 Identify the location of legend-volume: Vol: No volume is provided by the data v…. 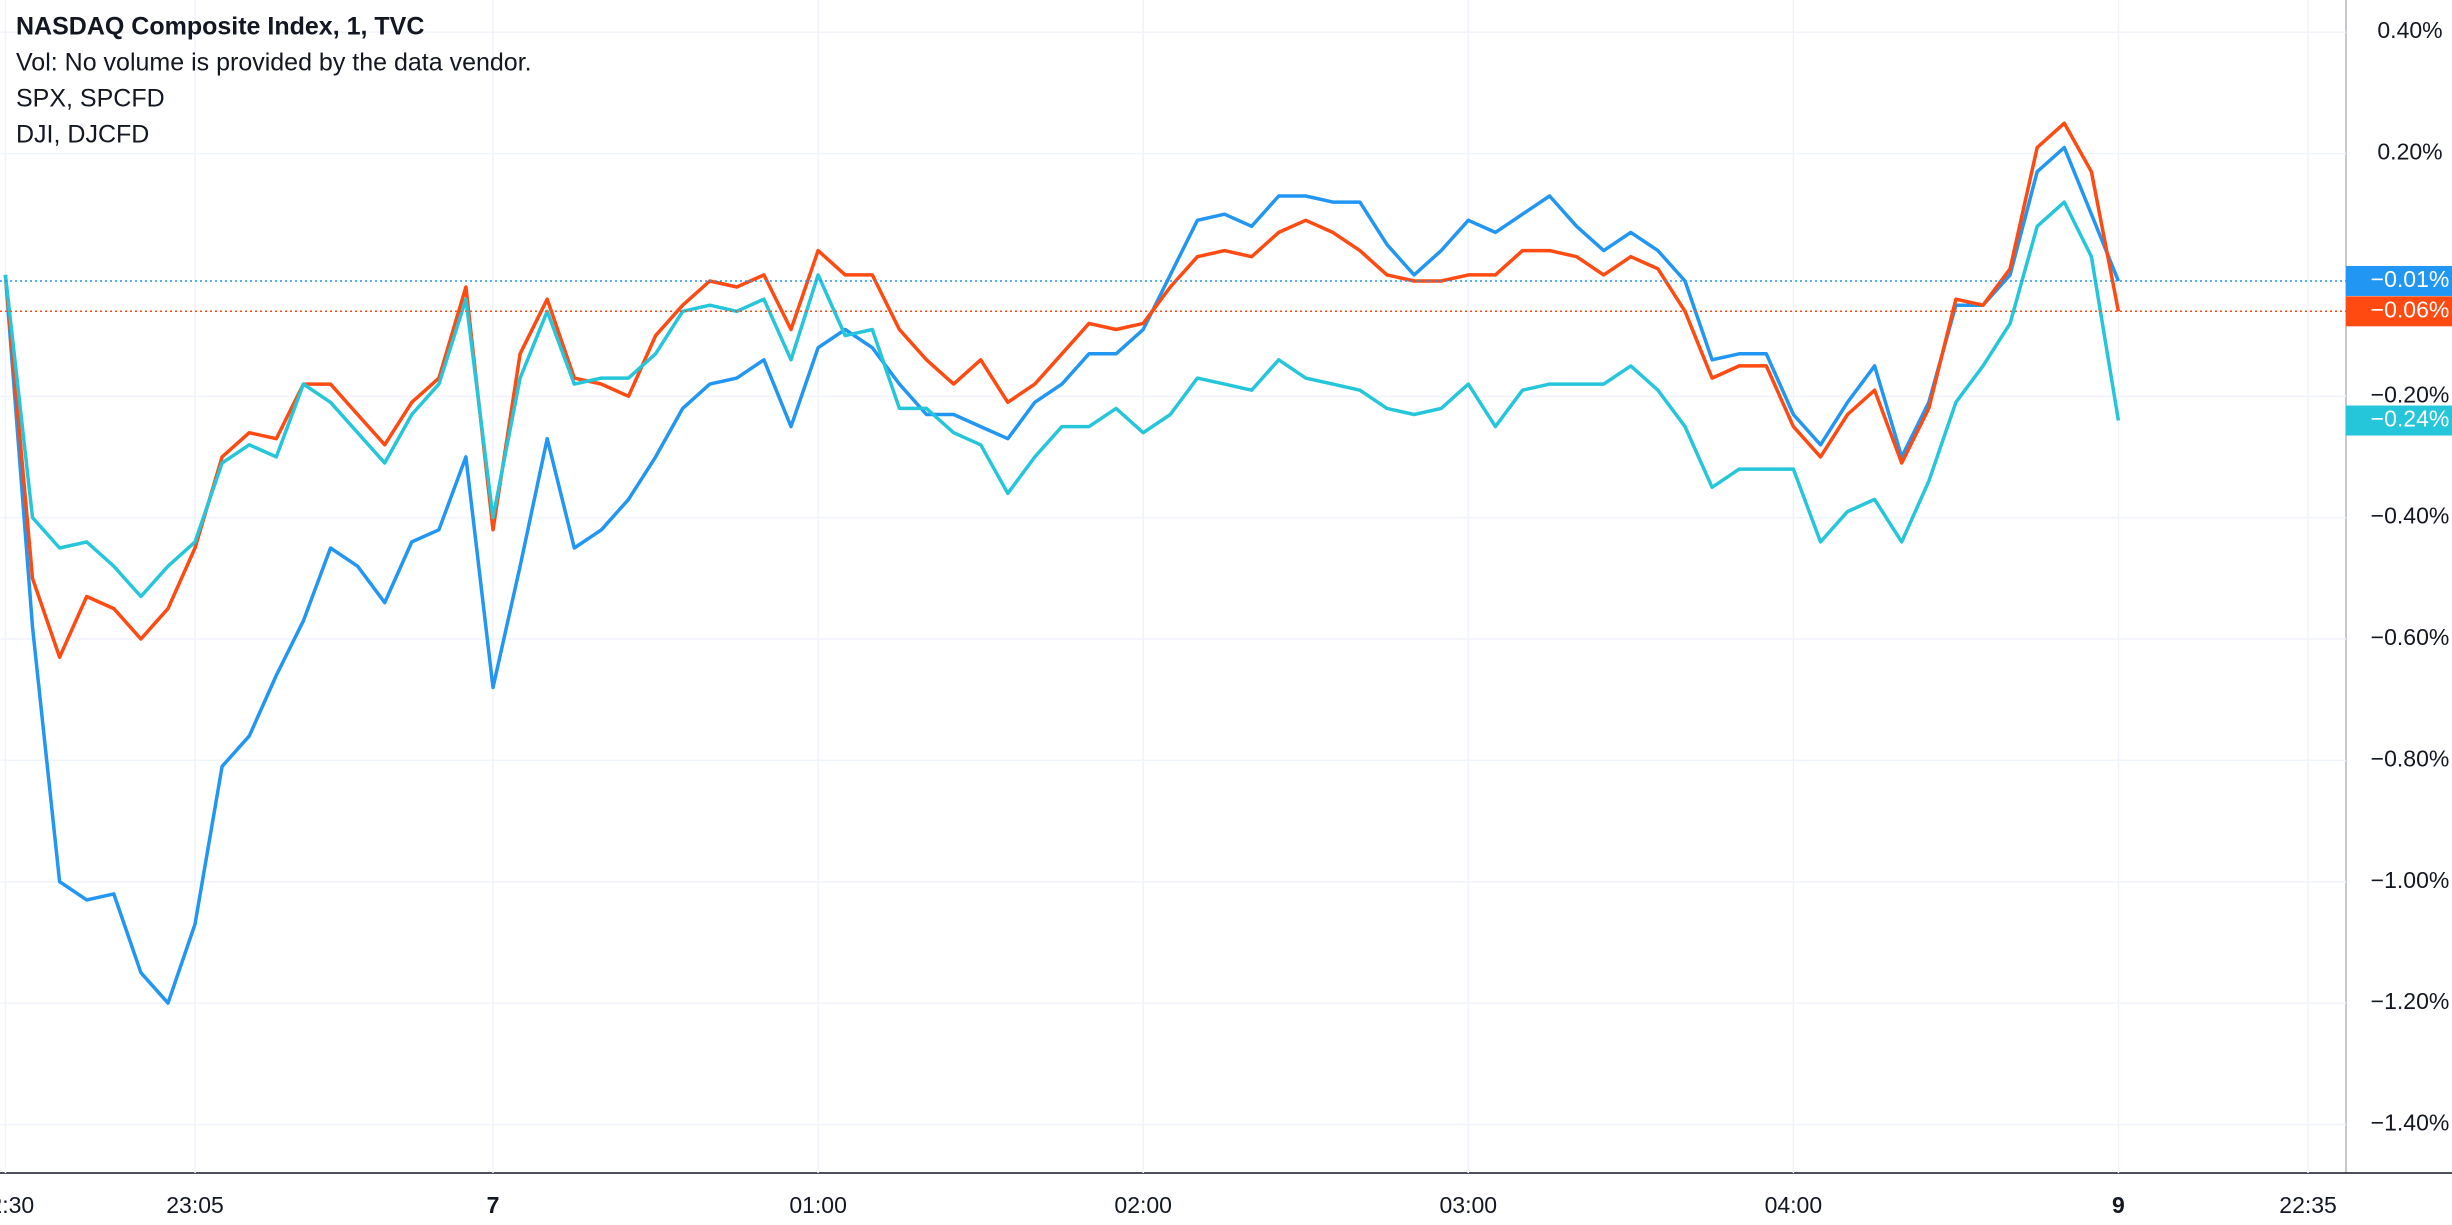
(274, 63).